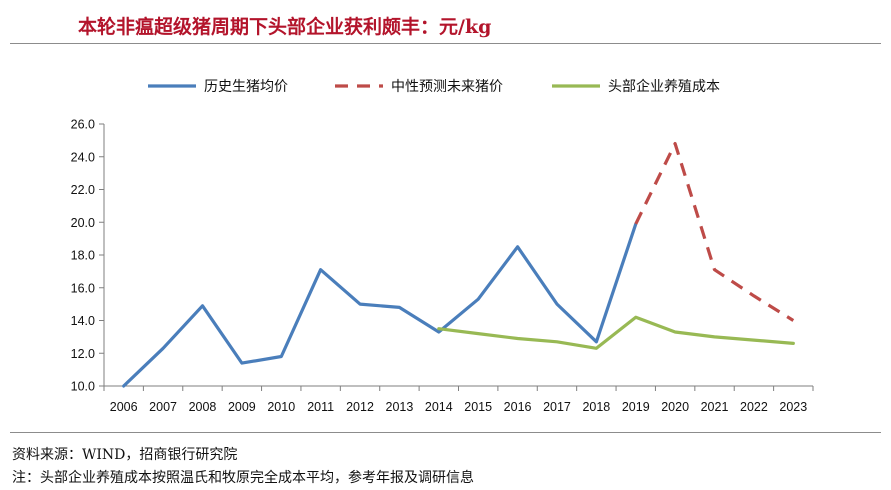  What do you see at coordinates (636, 407) in the screenshot?
I see `x-tick-label: 2019` at bounding box center [636, 407].